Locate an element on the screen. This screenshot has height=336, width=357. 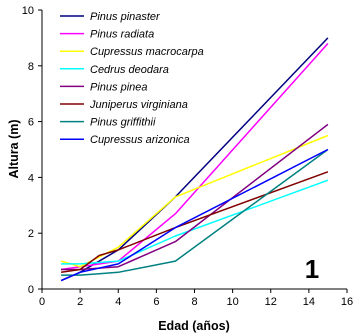
panel-label: 1 is located at coordinates (312, 269).